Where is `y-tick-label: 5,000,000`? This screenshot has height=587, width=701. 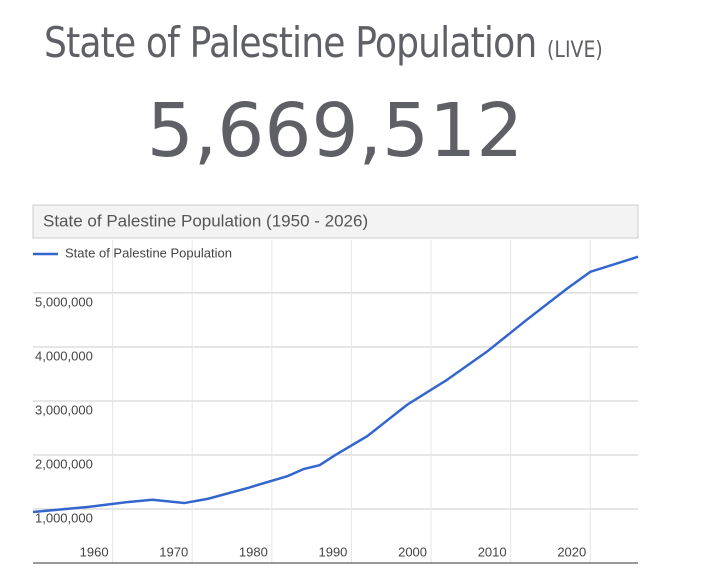 y-tick-label: 5,000,000 is located at coordinates (64, 301).